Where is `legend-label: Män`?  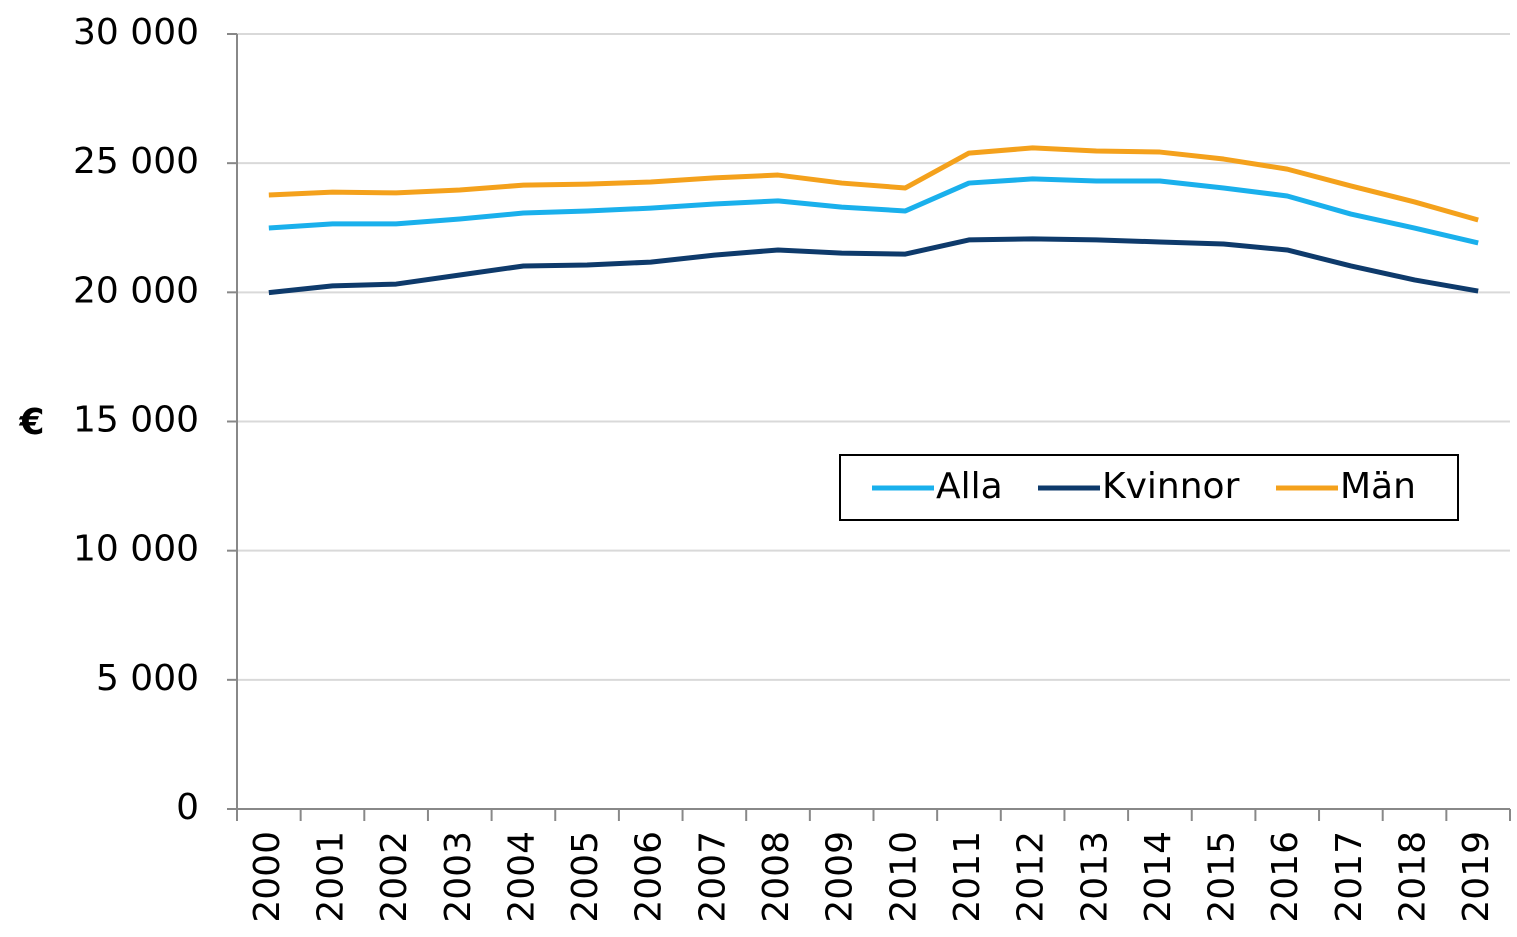 legend-label: Män is located at coordinates (1378, 486).